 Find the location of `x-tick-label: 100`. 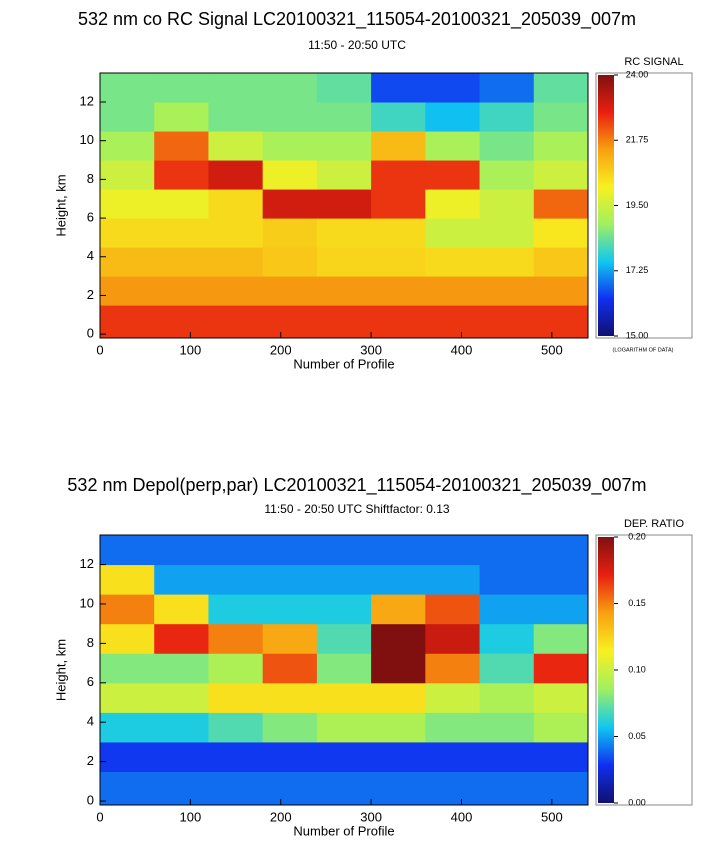

x-tick-label: 100 is located at coordinates (191, 349).